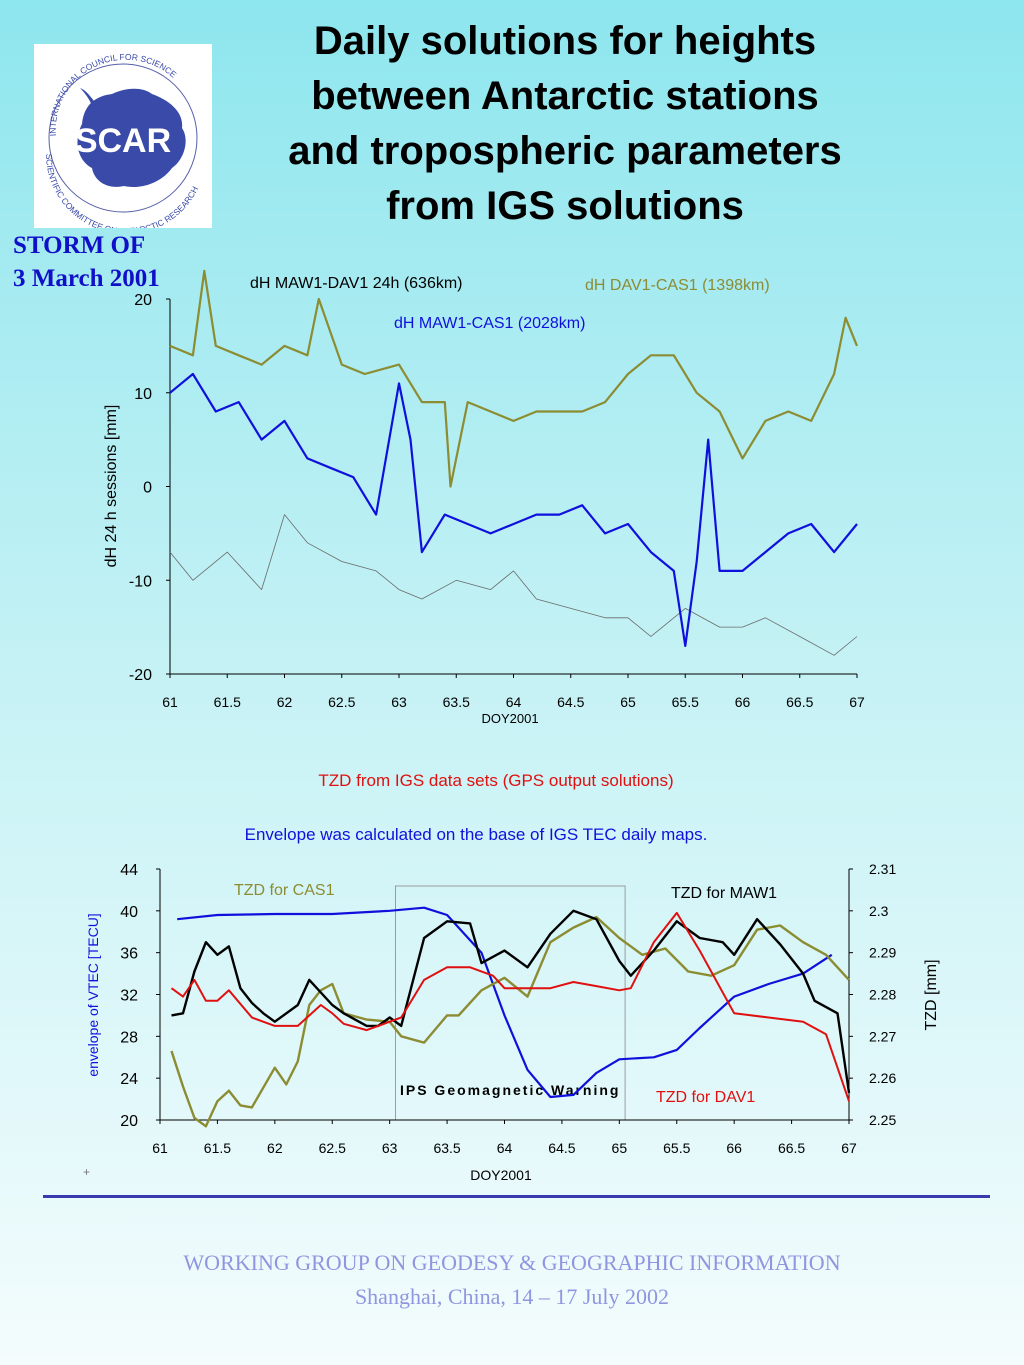 The width and height of the screenshot is (1024, 1365). Describe the element at coordinates (565, 206) in the screenshot. I see `title-line: from IGS solutions` at that location.